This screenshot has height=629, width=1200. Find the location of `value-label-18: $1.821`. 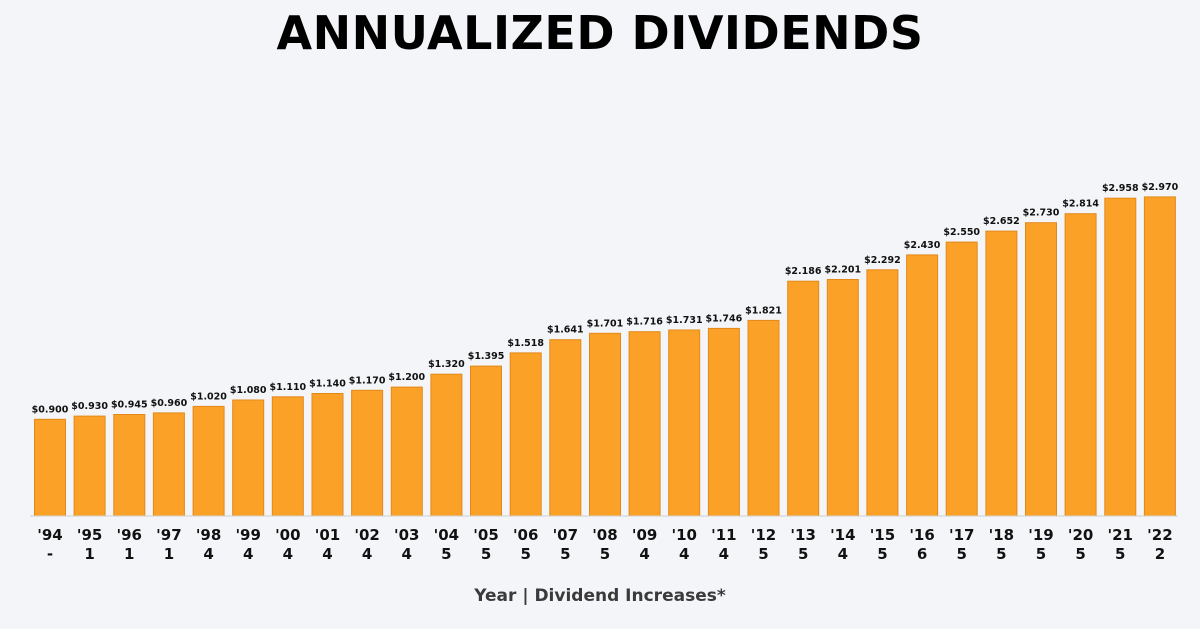

value-label-18: $1.821 is located at coordinates (763, 310).